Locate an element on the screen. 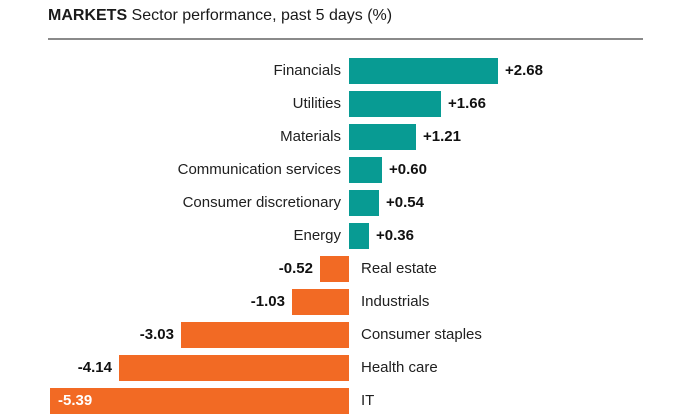  value-label: +2.68 is located at coordinates (524, 70).